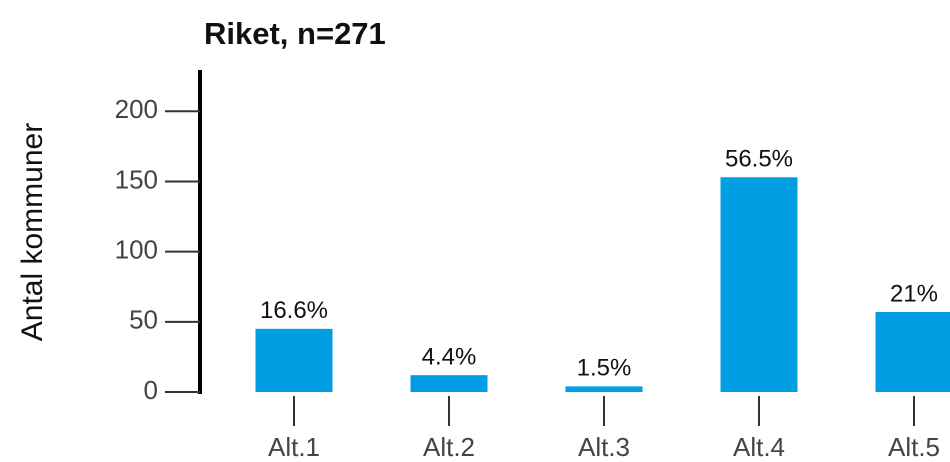 The height and width of the screenshot is (462, 950). What do you see at coordinates (914, 293) in the screenshot?
I see `data-label: 21%` at bounding box center [914, 293].